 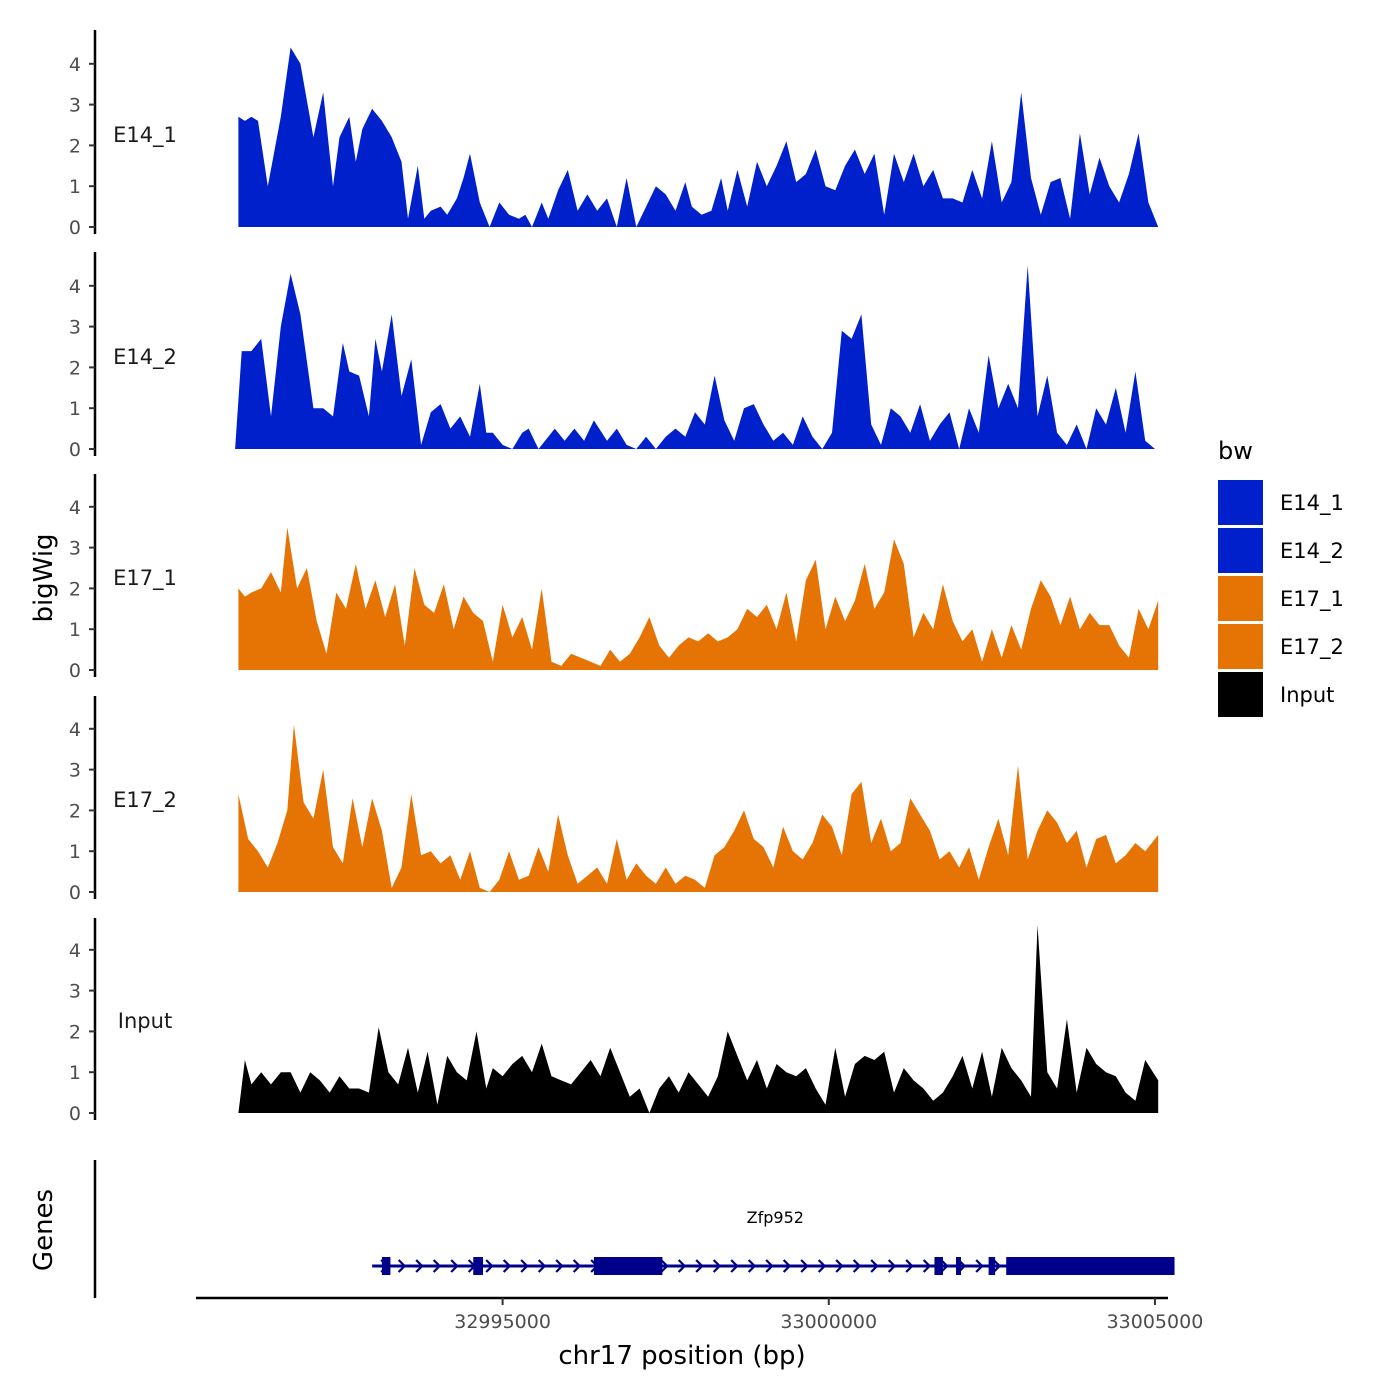 What do you see at coordinates (502, 1322) in the screenshot?
I see `x-tick-label: 32995000` at bounding box center [502, 1322].